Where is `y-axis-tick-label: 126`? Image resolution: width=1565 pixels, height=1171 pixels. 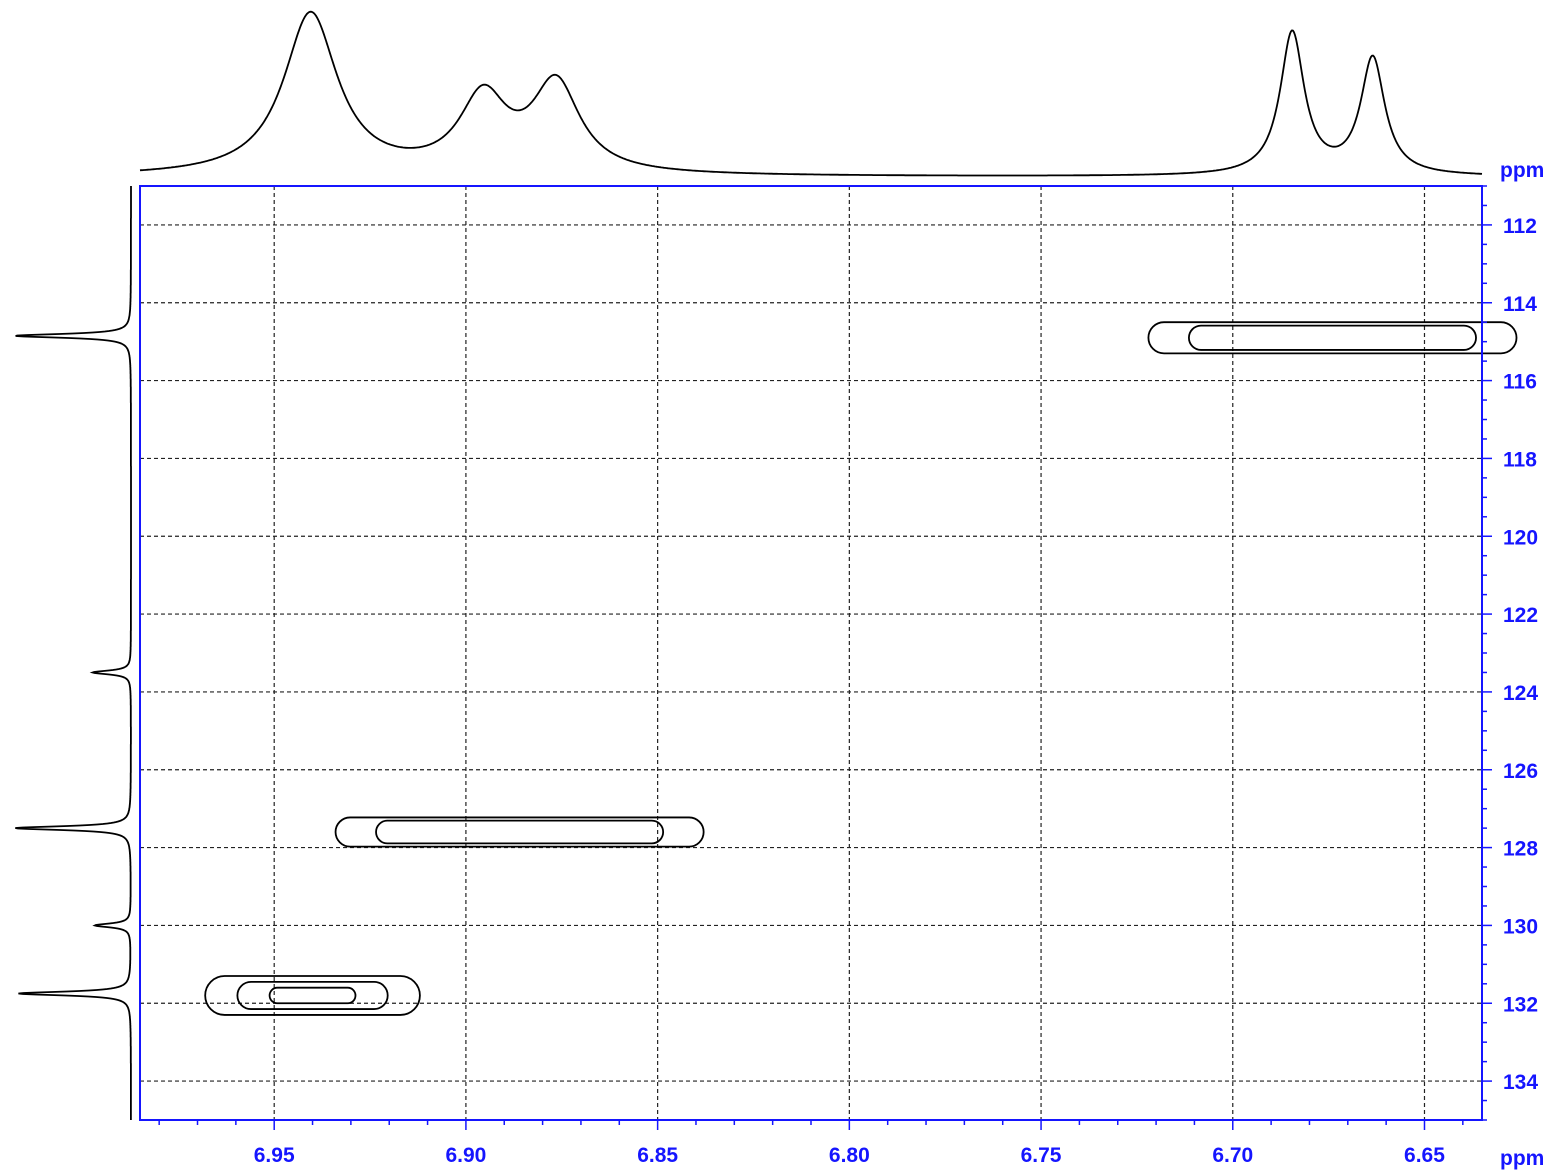
y-axis-tick-label: 126 is located at coordinates (1520, 771).